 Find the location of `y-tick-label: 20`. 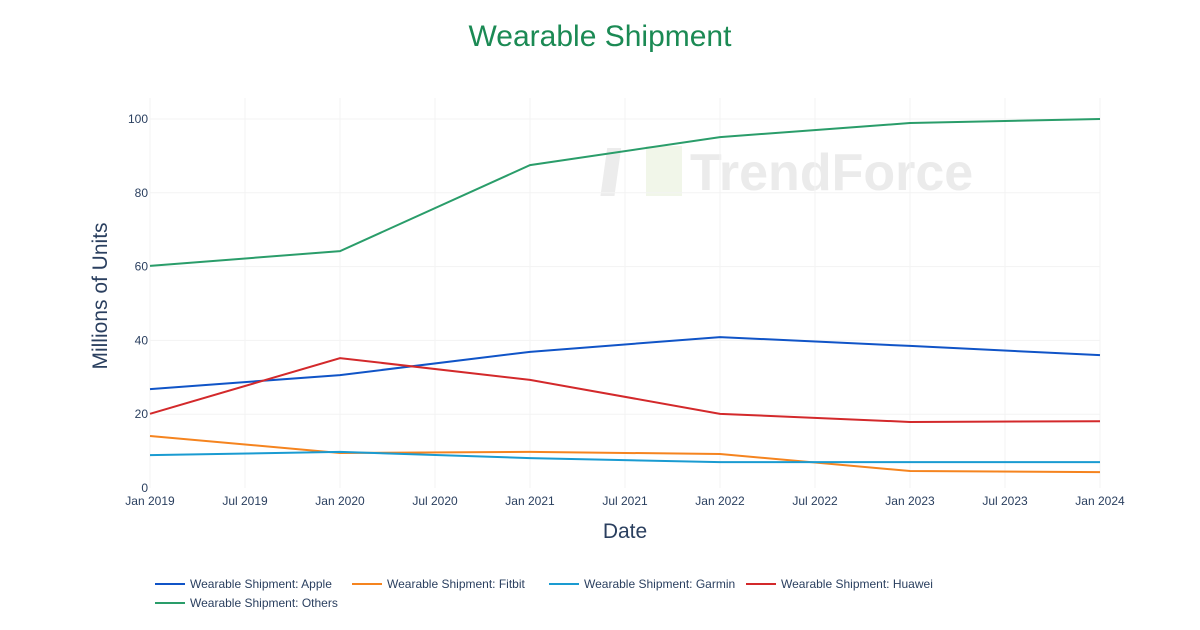

y-tick-label: 20 is located at coordinates (142, 414).